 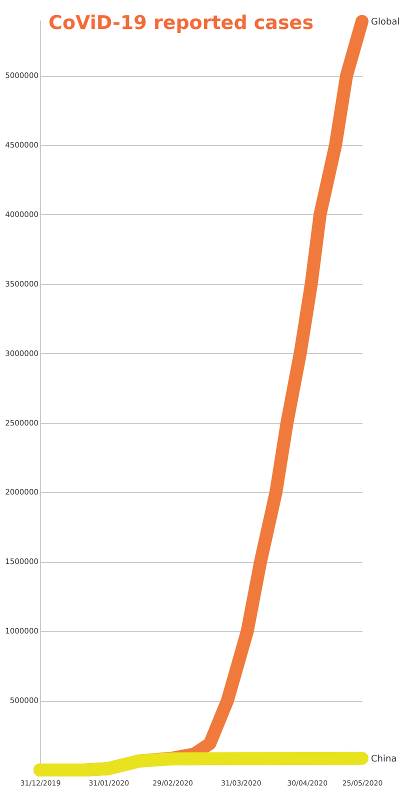 What do you see at coordinates (384, 759) in the screenshot?
I see `series-label: China` at bounding box center [384, 759].